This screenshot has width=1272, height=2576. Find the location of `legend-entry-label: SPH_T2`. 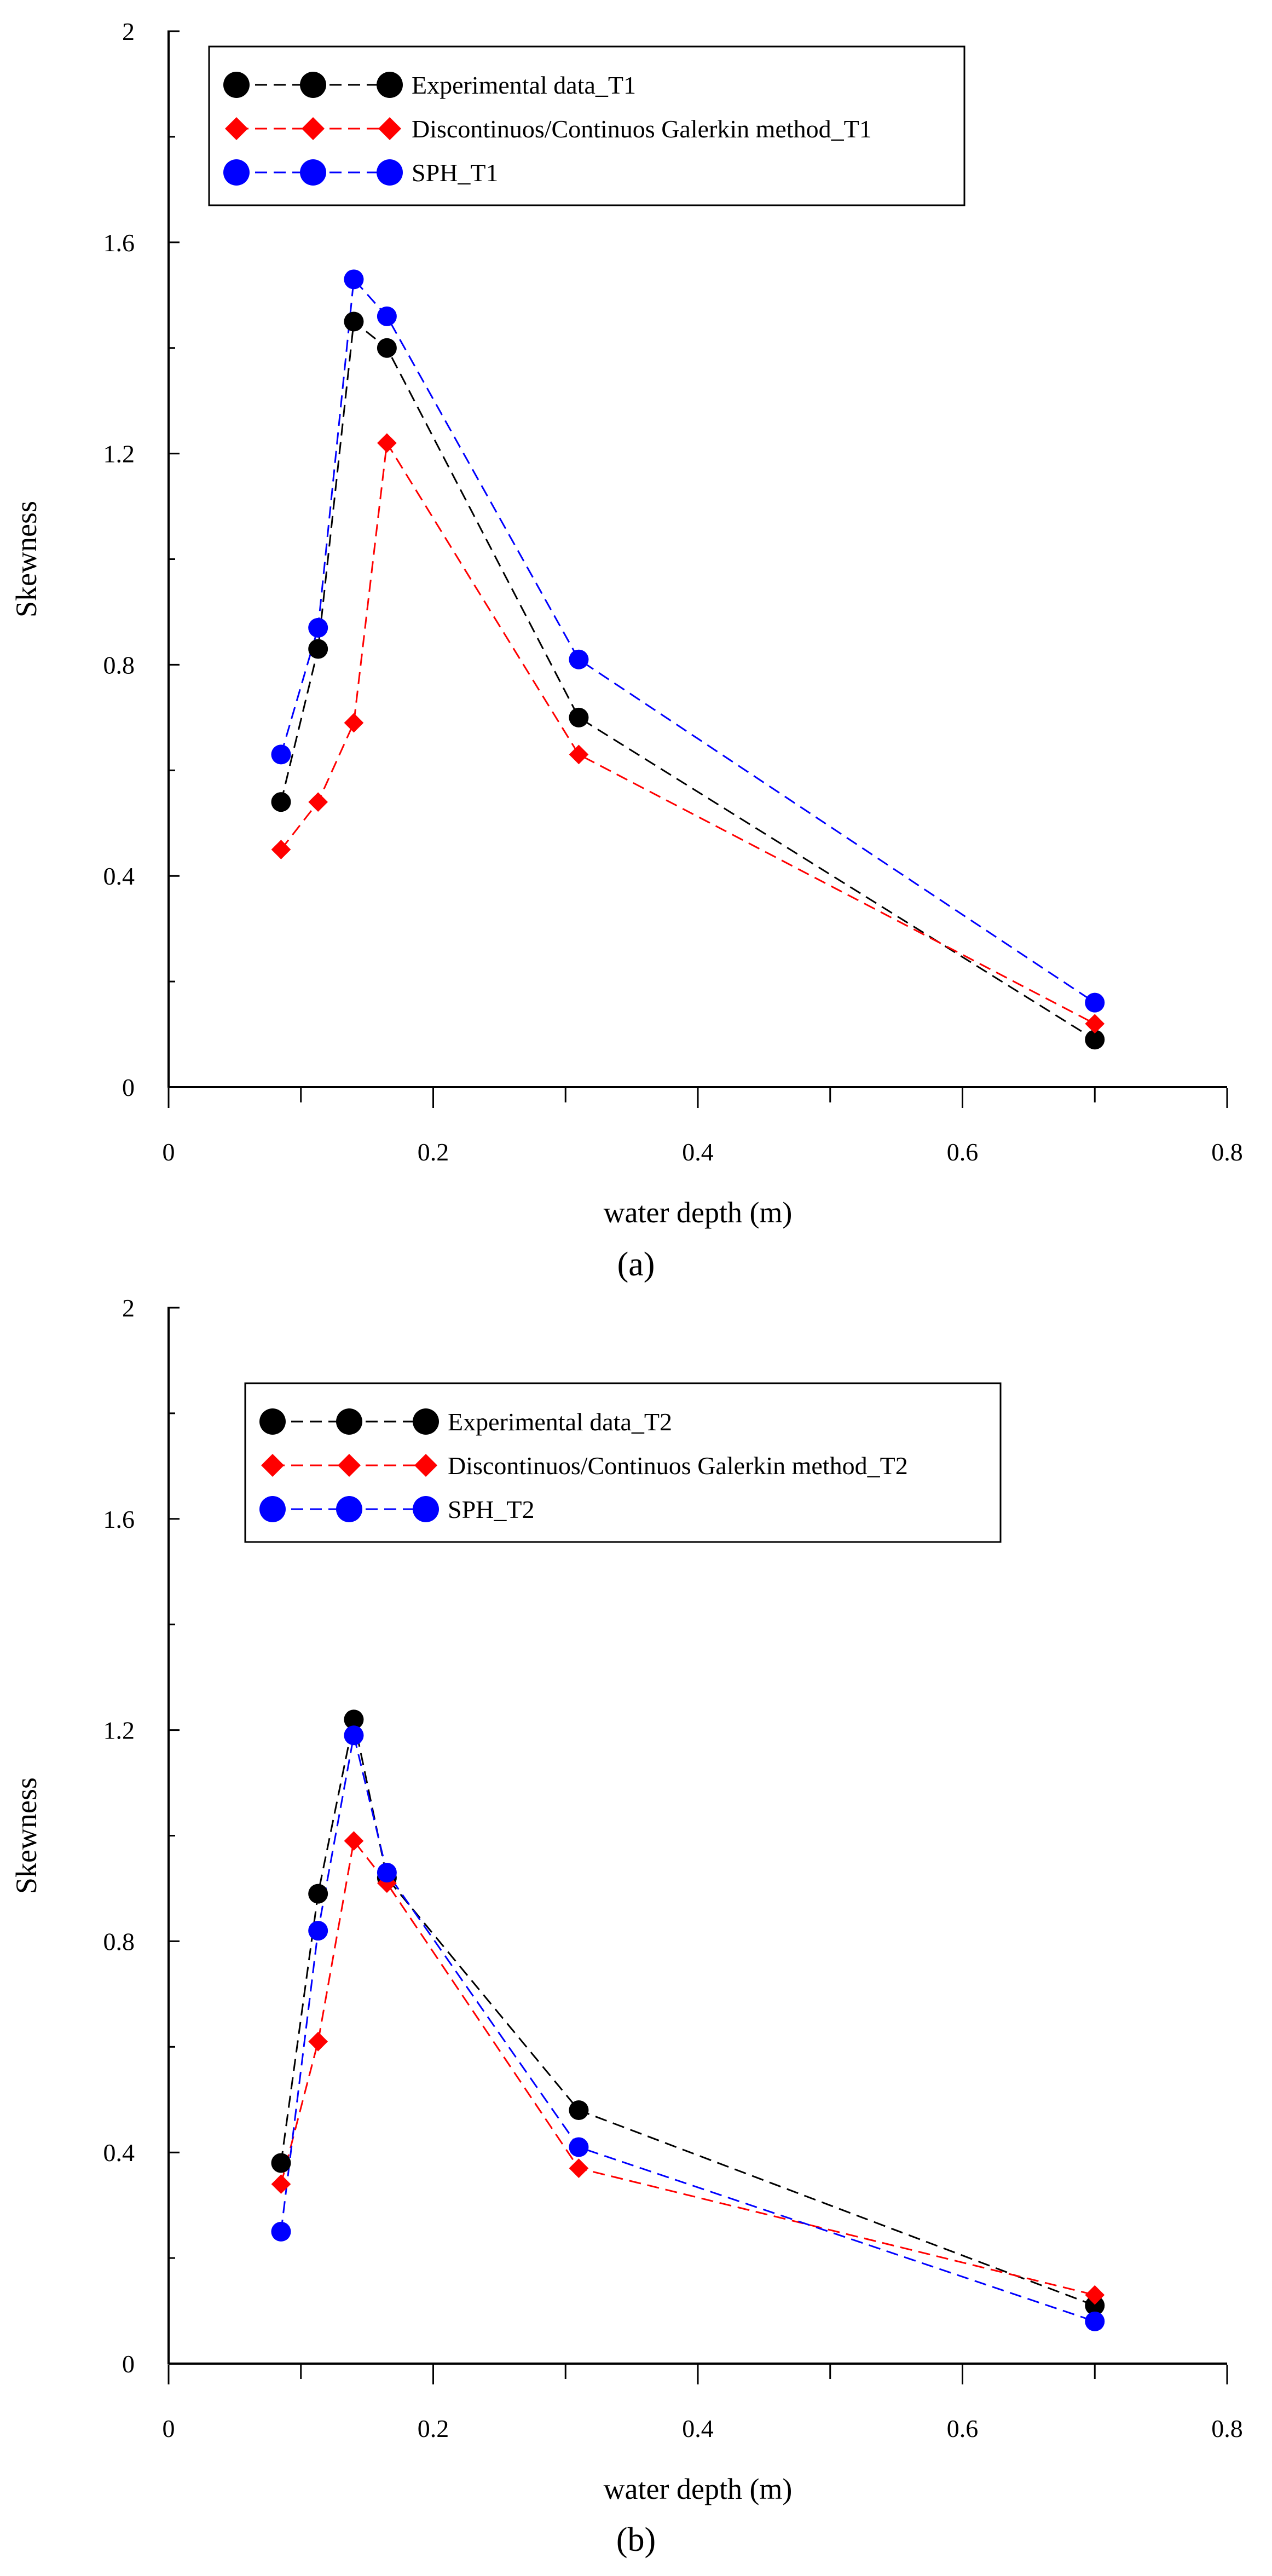

legend-entry-label: SPH_T2 is located at coordinates (491, 1509).